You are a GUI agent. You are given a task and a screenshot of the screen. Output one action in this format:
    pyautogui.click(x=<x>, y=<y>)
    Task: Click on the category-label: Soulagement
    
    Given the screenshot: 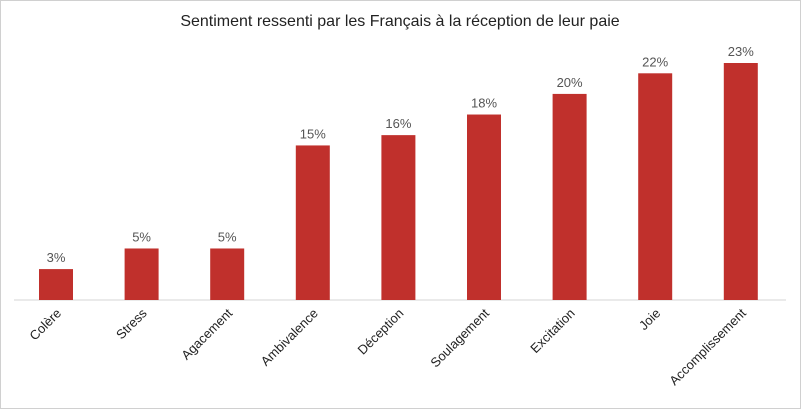 What is the action you would take?
    pyautogui.click(x=459, y=337)
    